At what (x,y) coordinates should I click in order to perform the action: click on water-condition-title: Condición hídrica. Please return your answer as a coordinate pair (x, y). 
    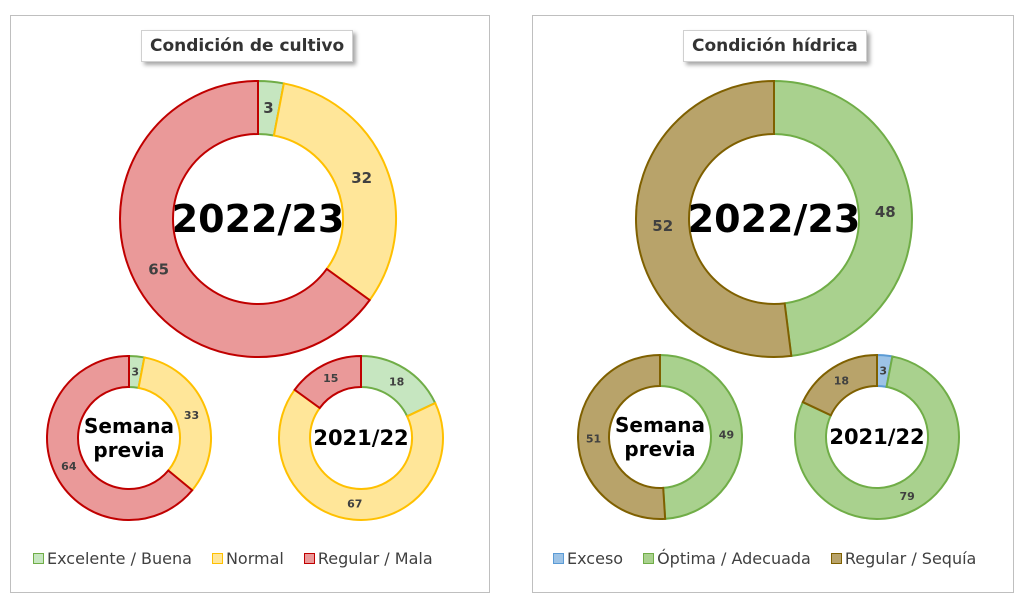
    Looking at the image, I should click on (775, 46).